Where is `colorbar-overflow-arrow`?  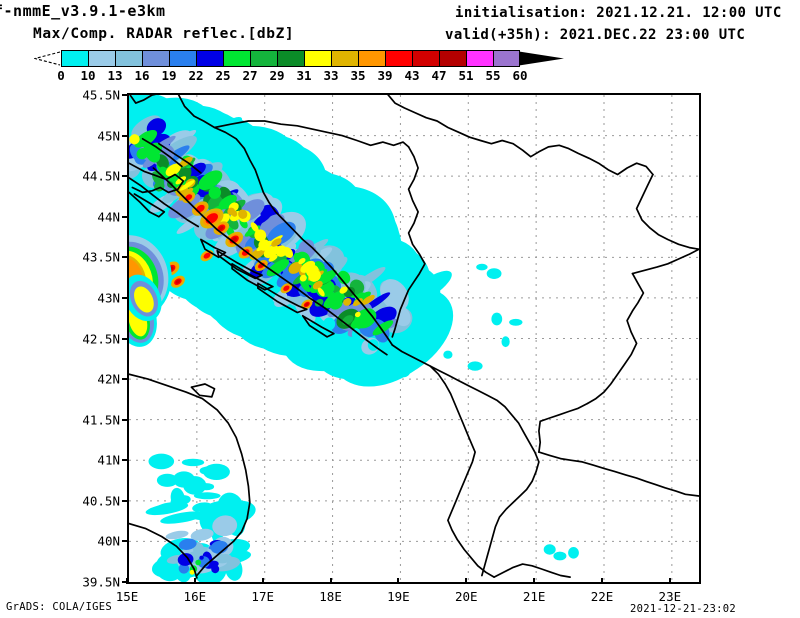
colorbar-overflow-arrow is located at coordinates (541, 58).